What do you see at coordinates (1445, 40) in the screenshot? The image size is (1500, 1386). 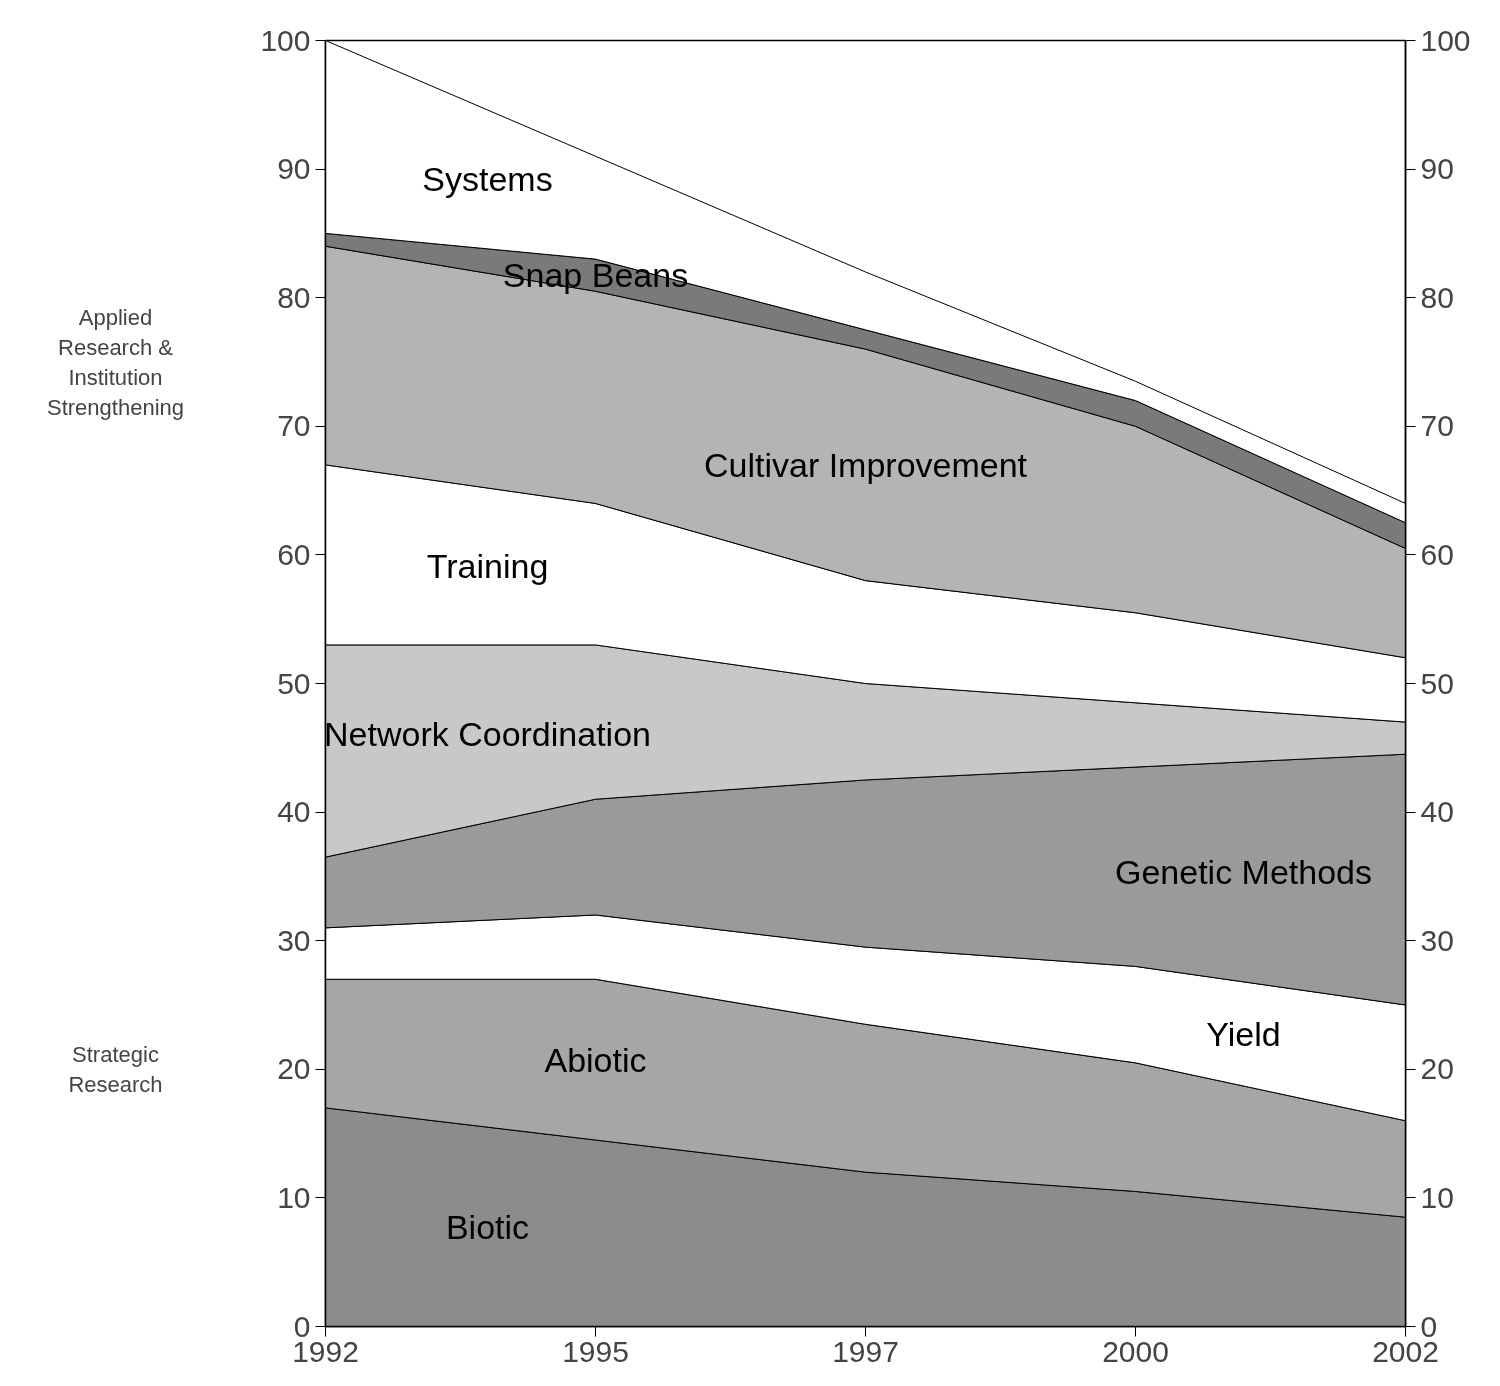 I see `y2-tick-label: 100` at bounding box center [1445, 40].